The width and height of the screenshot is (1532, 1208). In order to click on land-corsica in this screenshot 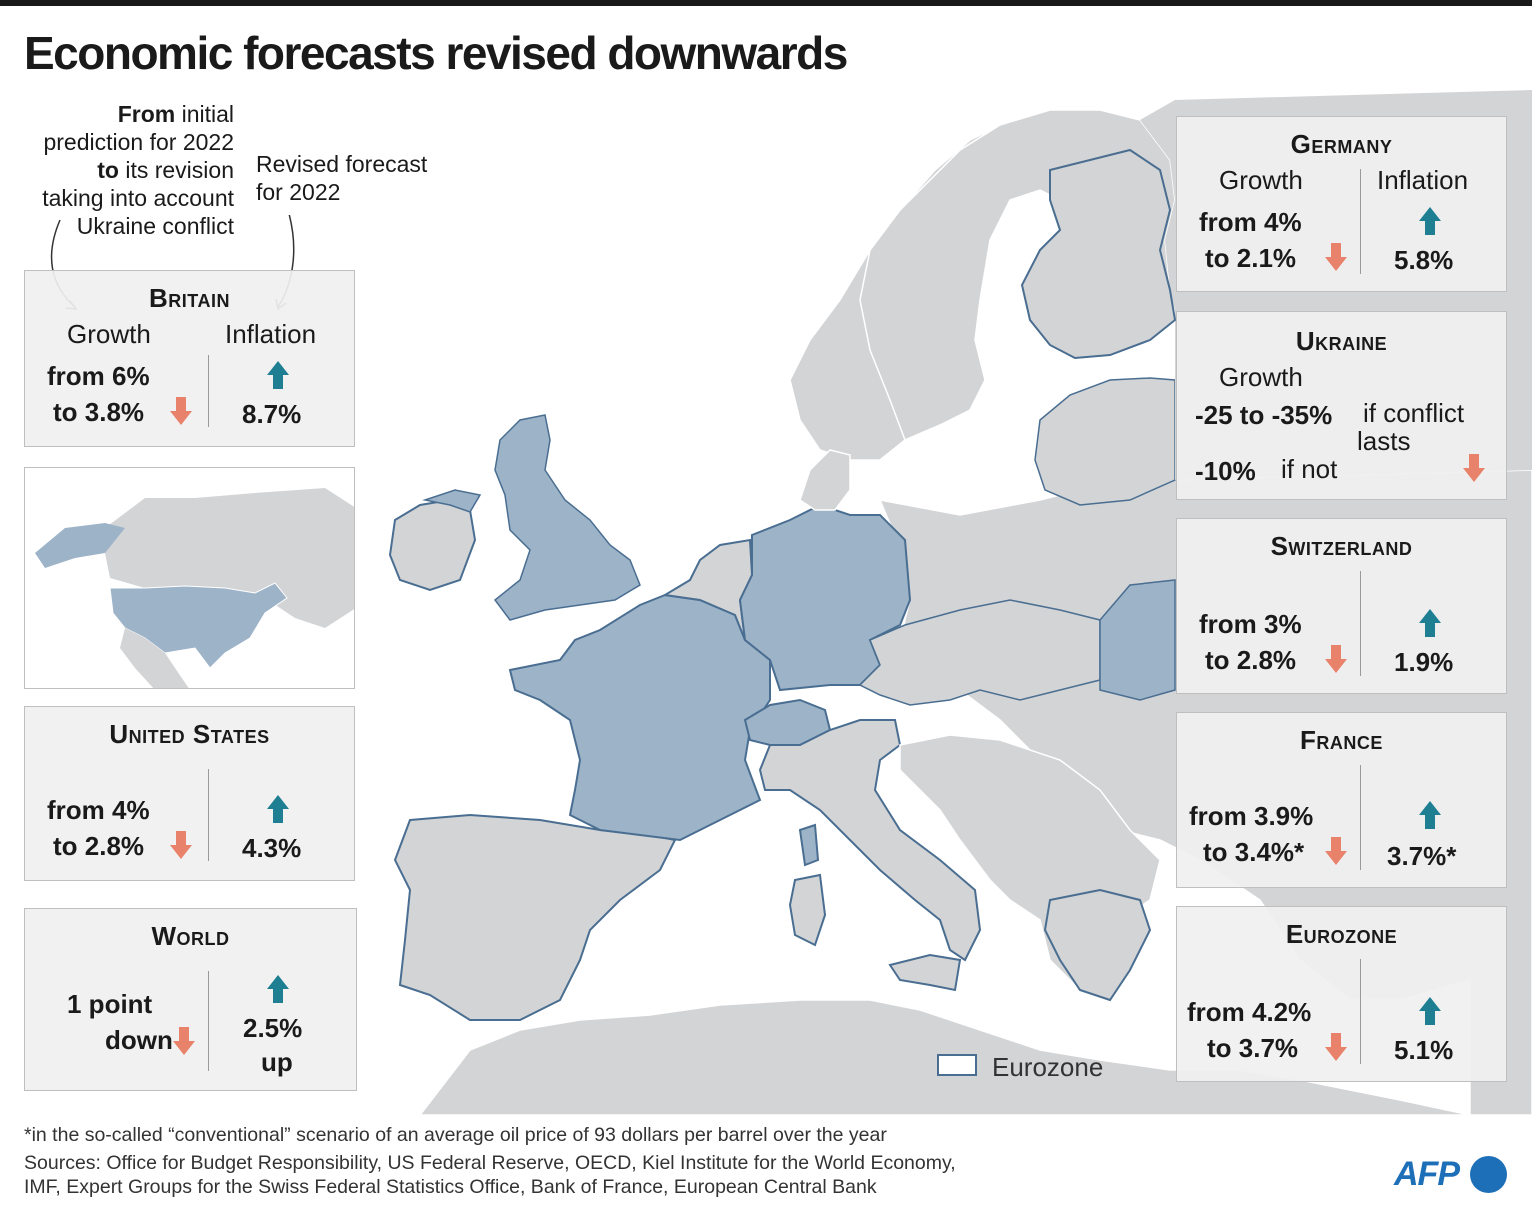, I will do `click(809, 845)`.